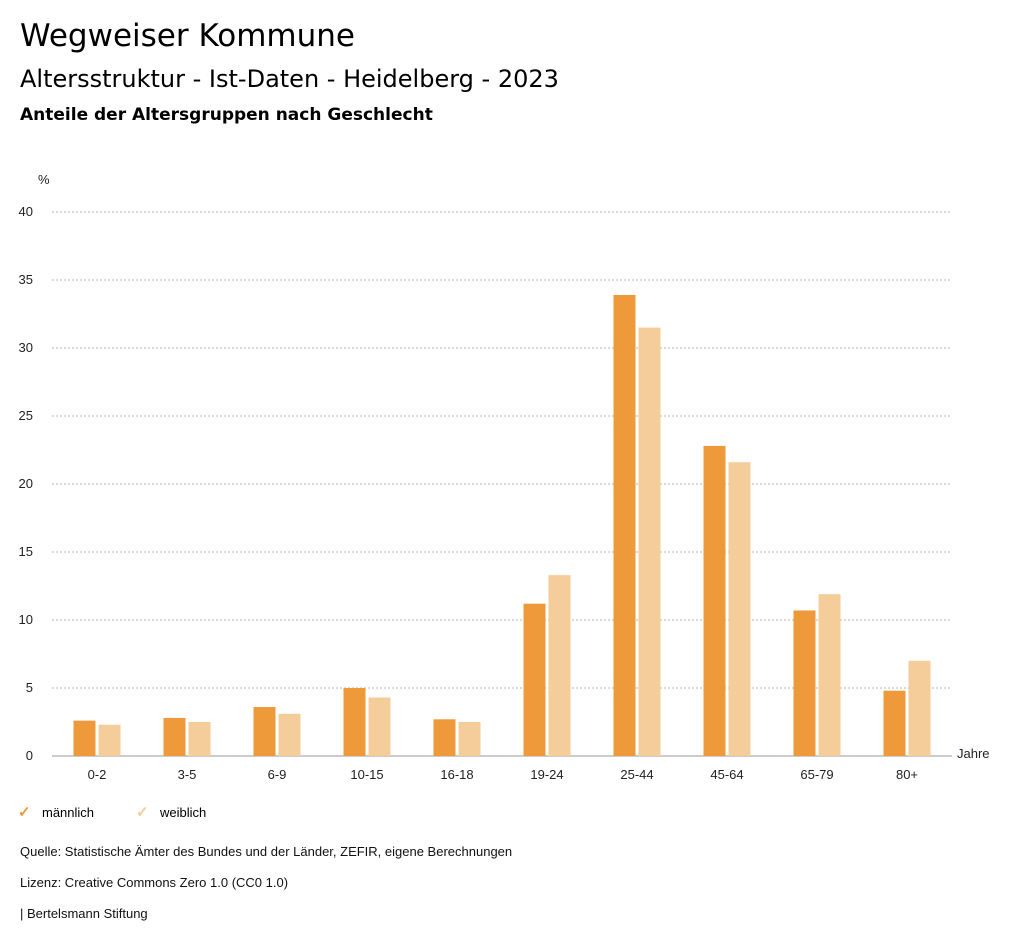 Image resolution: width=1024 pixels, height=946 pixels. Describe the element at coordinates (816, 774) in the screenshot. I see `x-tick-label: 65-79` at that location.